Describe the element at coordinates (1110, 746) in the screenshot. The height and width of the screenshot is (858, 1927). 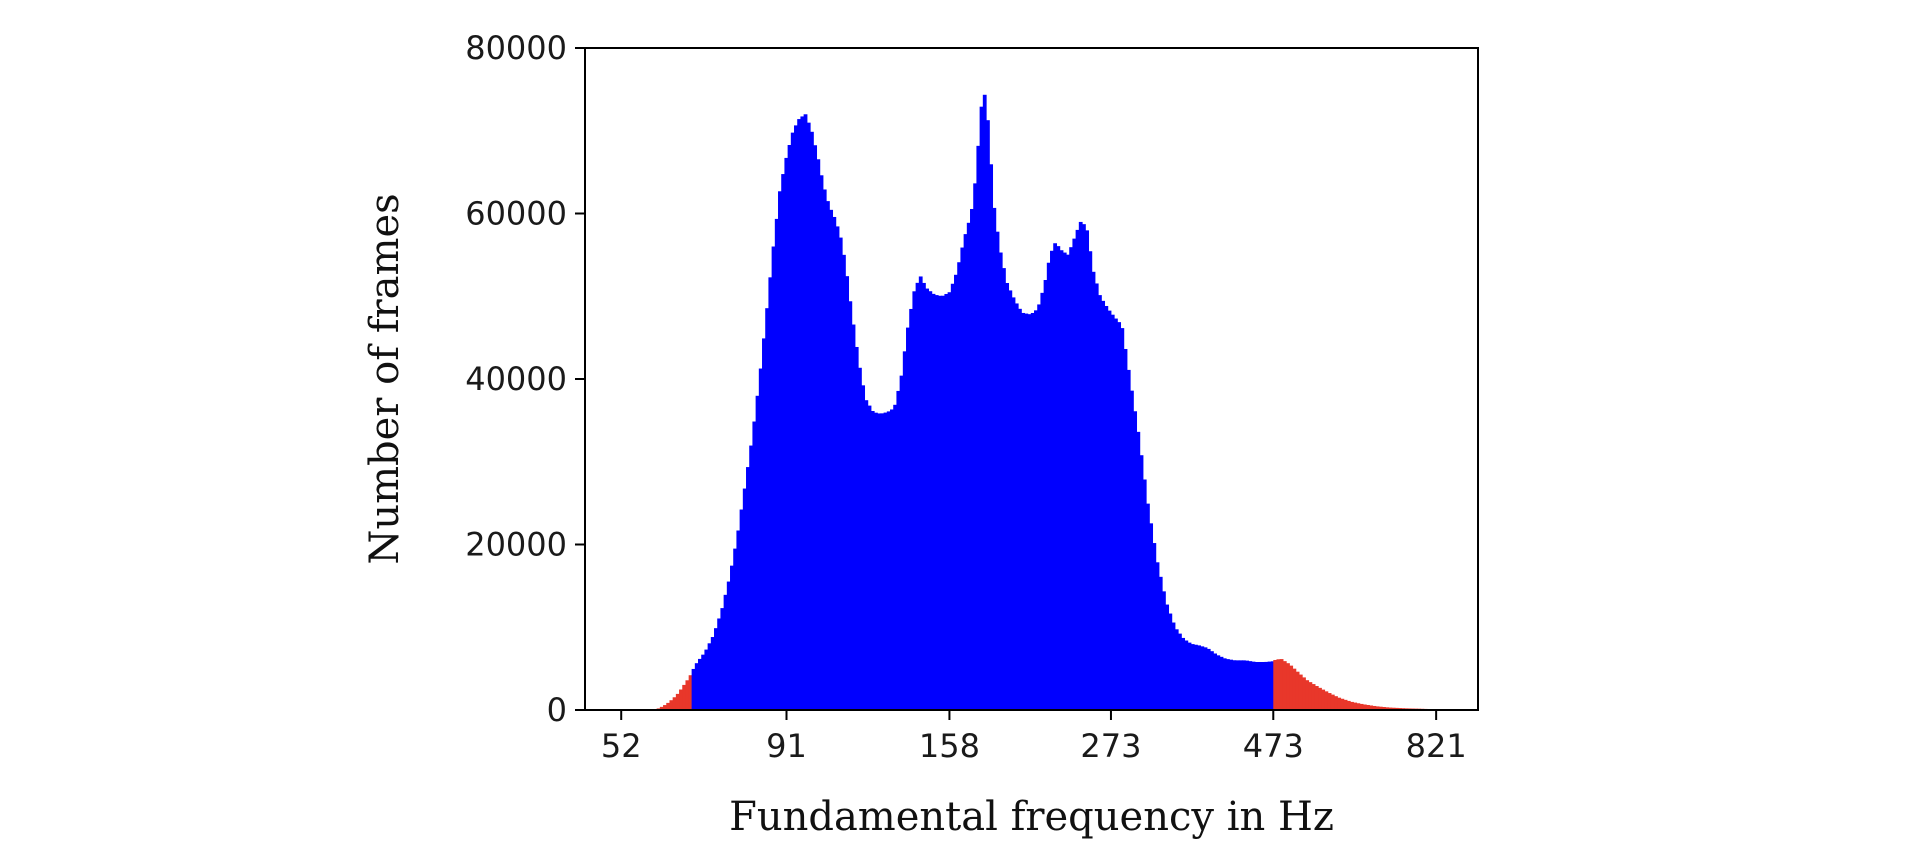
I see `x-tick-label: 273` at that location.